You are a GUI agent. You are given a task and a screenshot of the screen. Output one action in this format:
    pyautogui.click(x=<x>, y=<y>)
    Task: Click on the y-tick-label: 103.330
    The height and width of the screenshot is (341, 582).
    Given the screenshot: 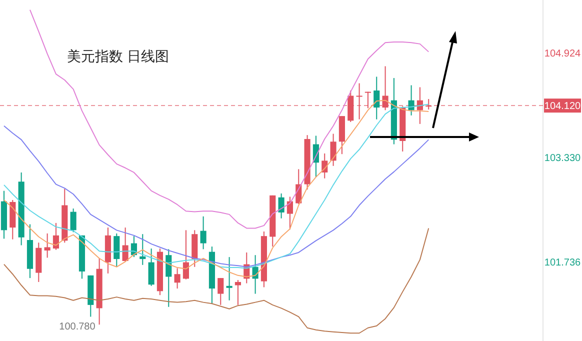 What is the action you would take?
    pyautogui.click(x=563, y=158)
    